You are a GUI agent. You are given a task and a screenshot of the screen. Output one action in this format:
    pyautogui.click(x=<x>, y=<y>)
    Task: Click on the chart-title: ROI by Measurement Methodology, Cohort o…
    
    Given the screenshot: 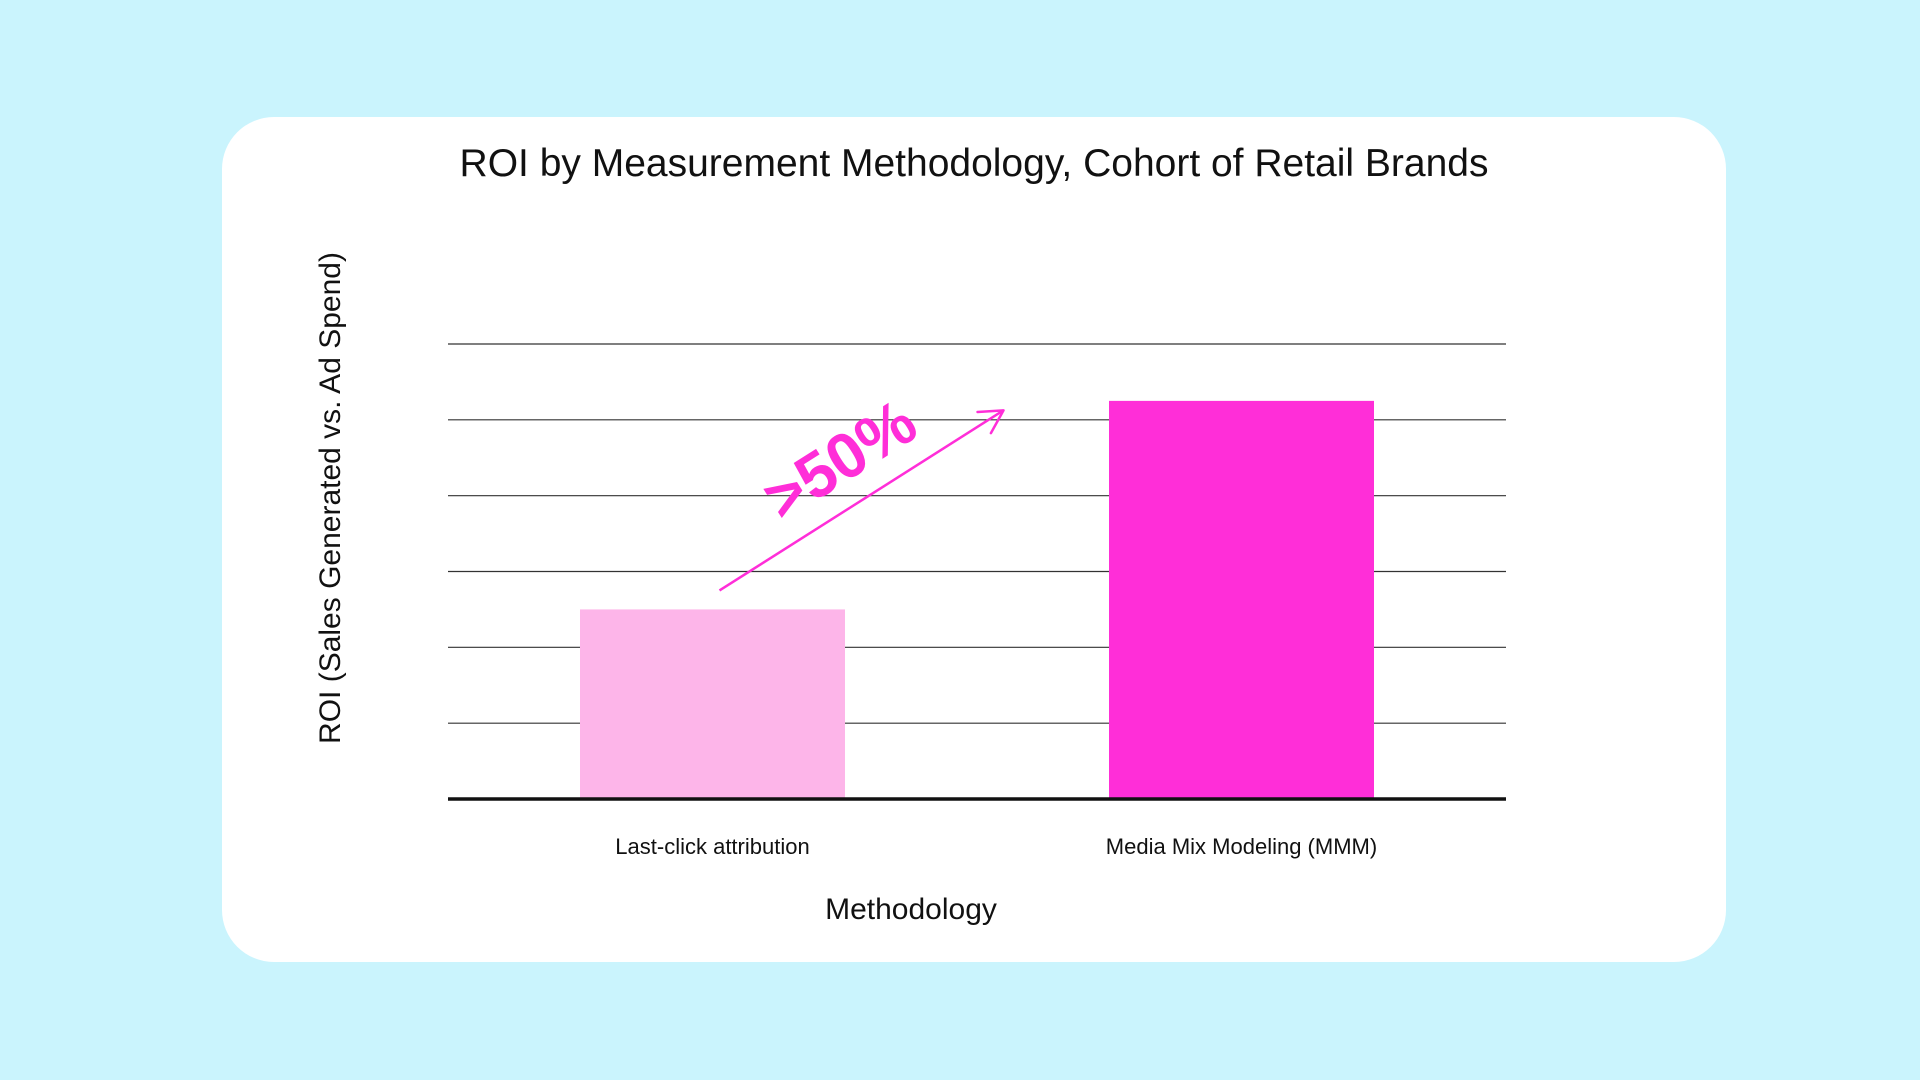 What is the action you would take?
    pyautogui.click(x=974, y=163)
    